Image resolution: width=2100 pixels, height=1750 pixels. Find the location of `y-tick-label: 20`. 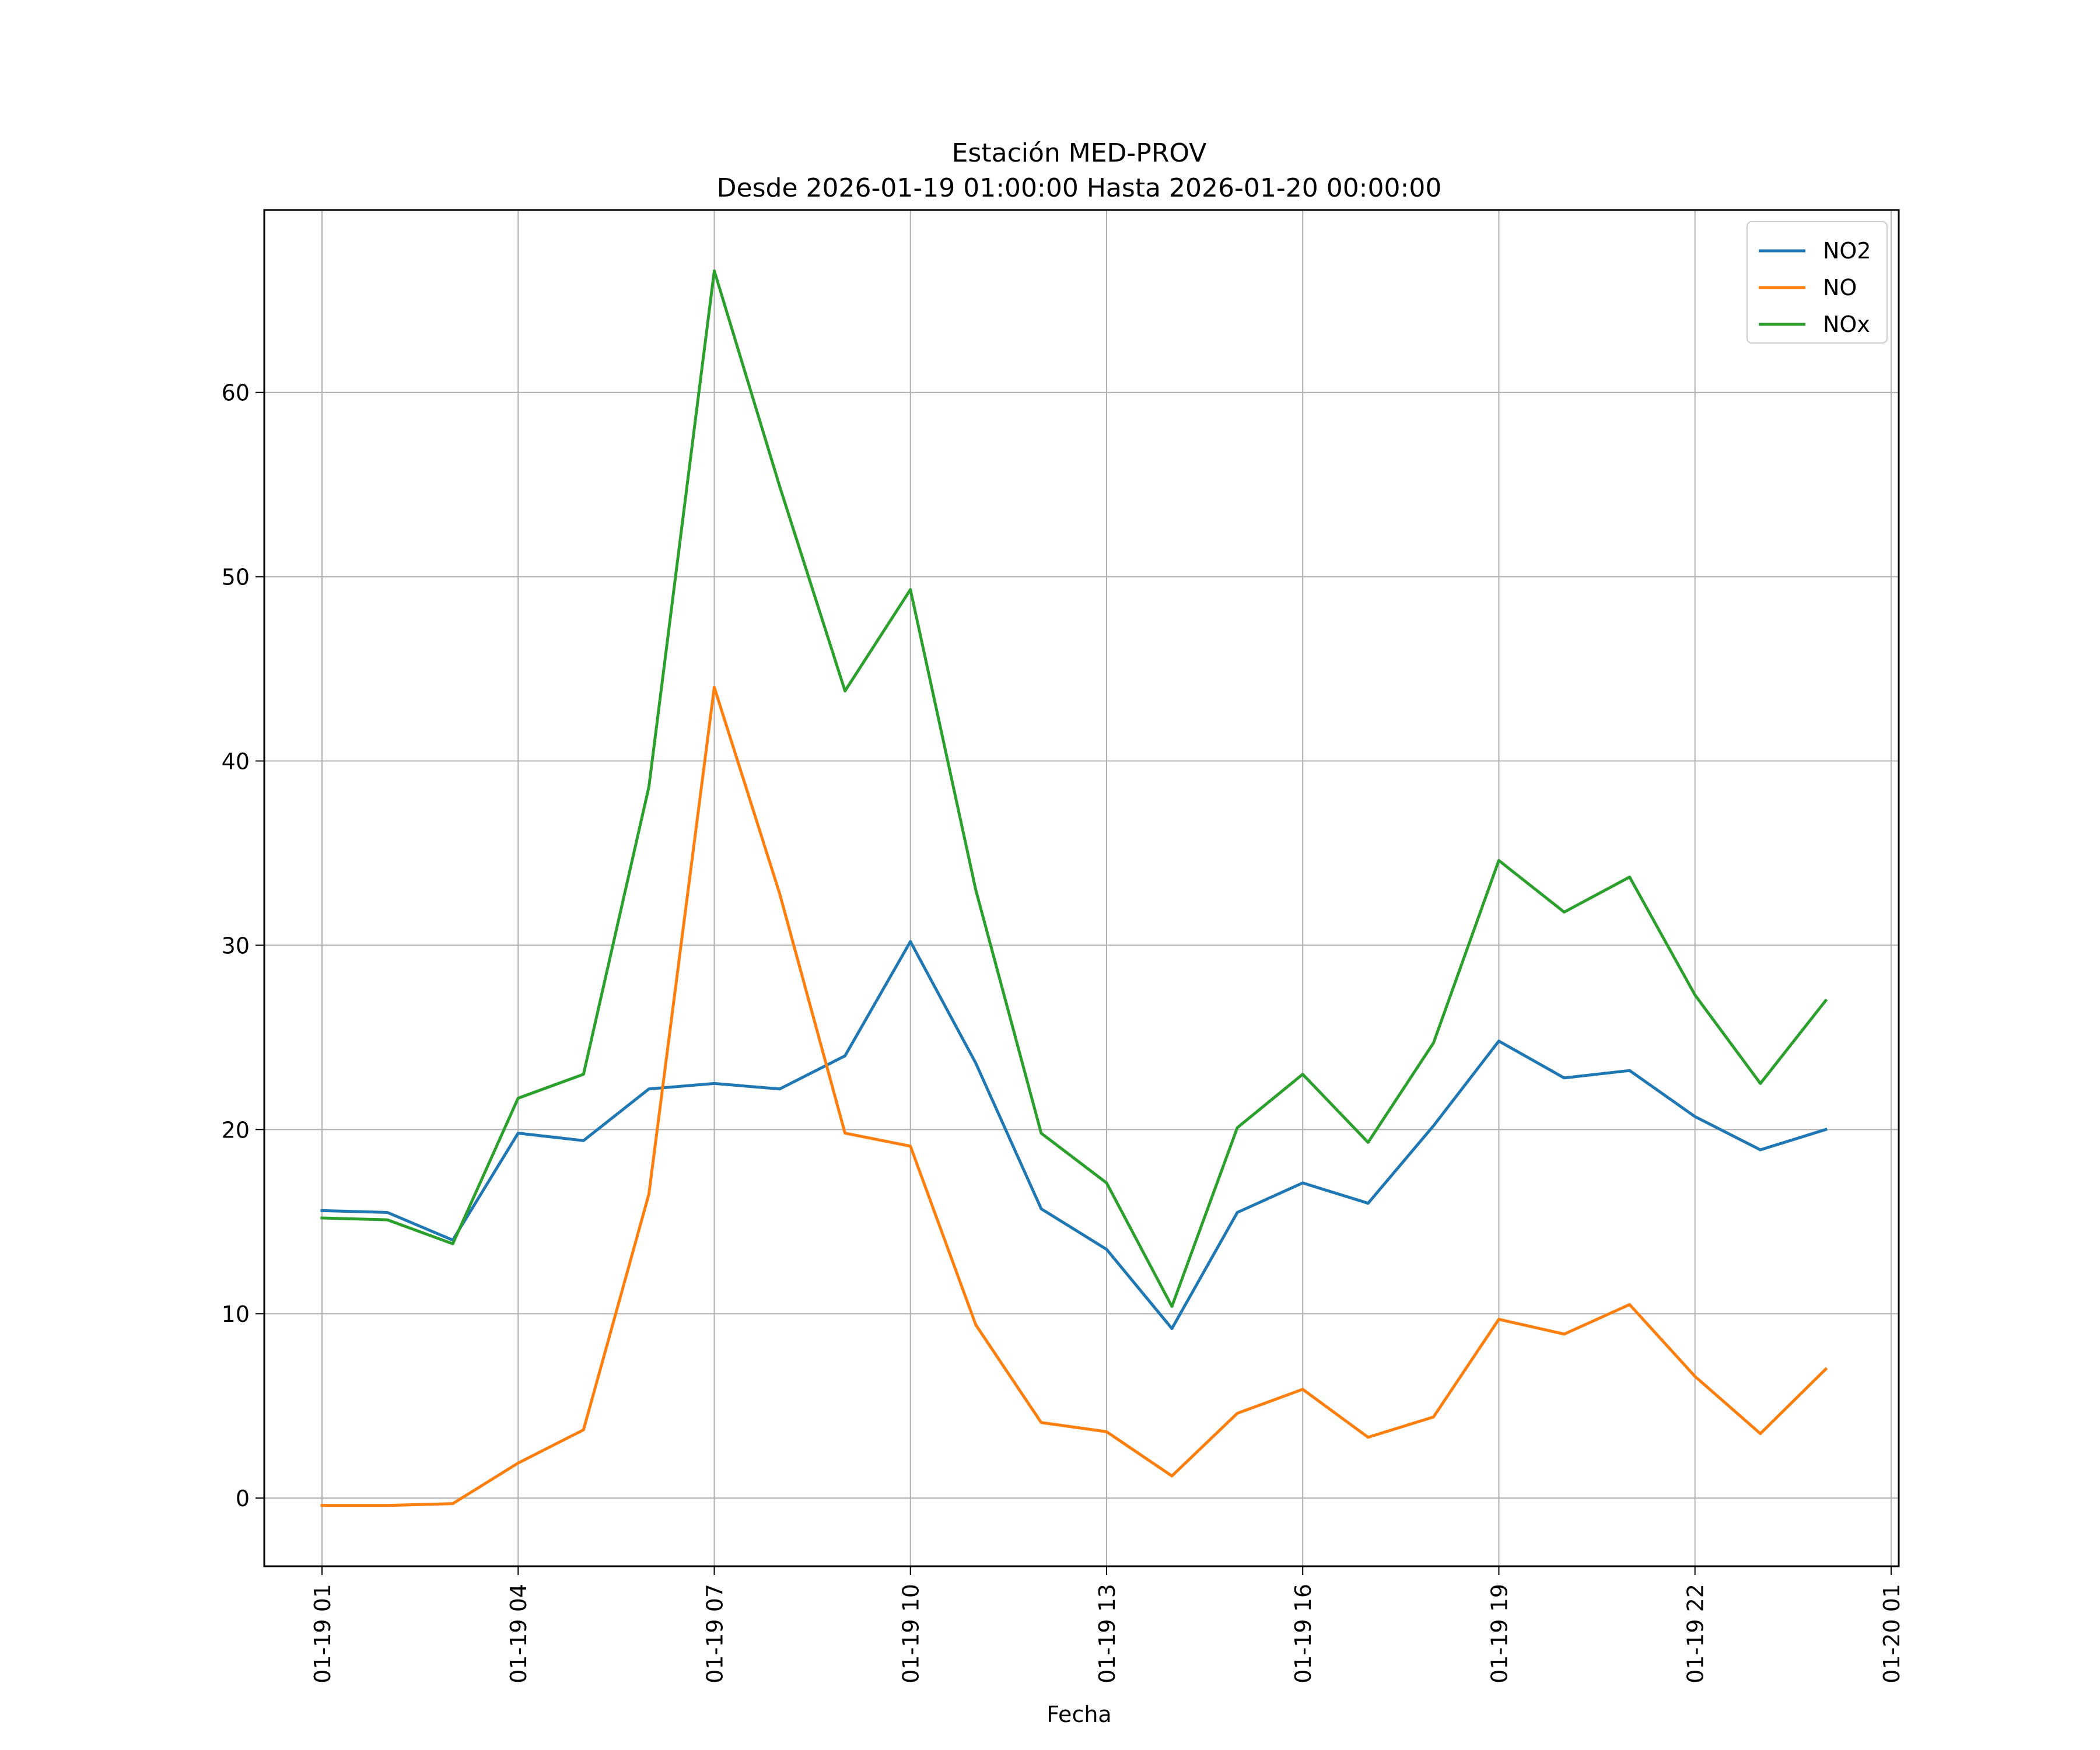

y-tick-label: 20 is located at coordinates (236, 1130).